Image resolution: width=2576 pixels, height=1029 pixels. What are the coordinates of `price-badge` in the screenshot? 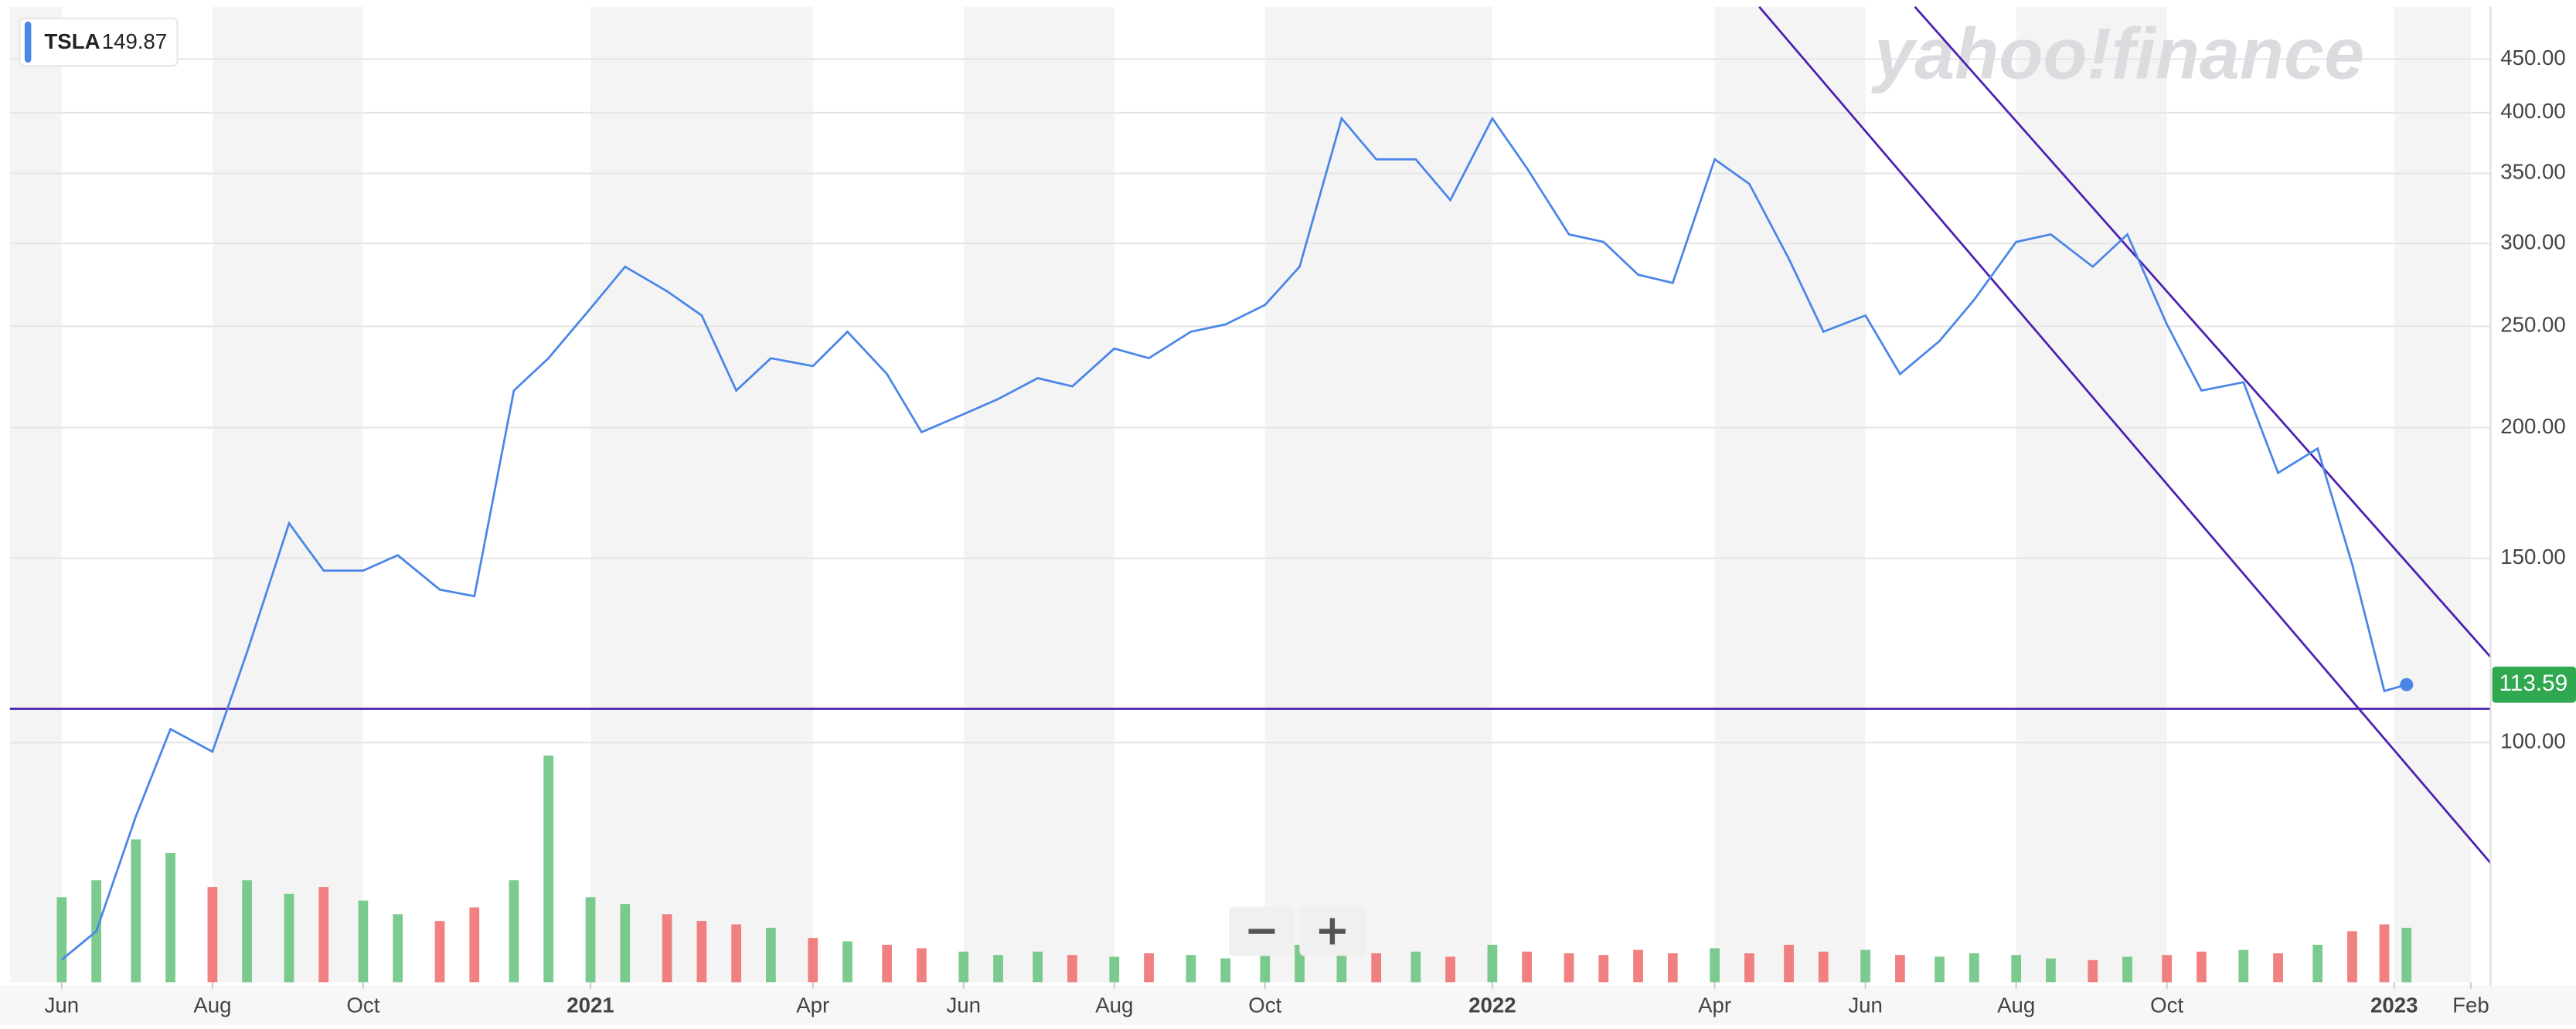 It's located at (2534, 684).